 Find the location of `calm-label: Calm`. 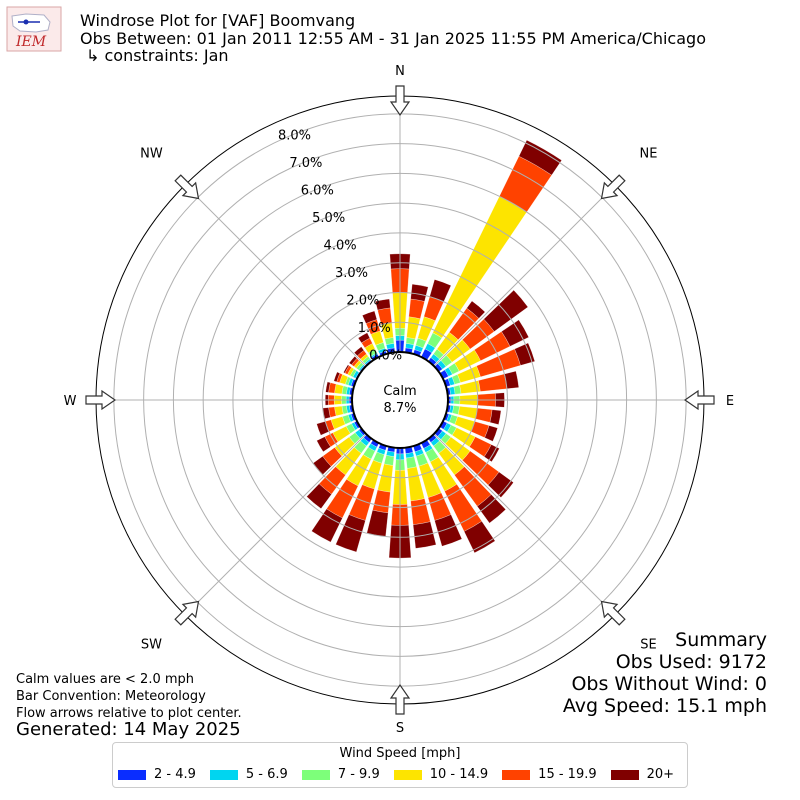

calm-label: Calm is located at coordinates (399, 391).